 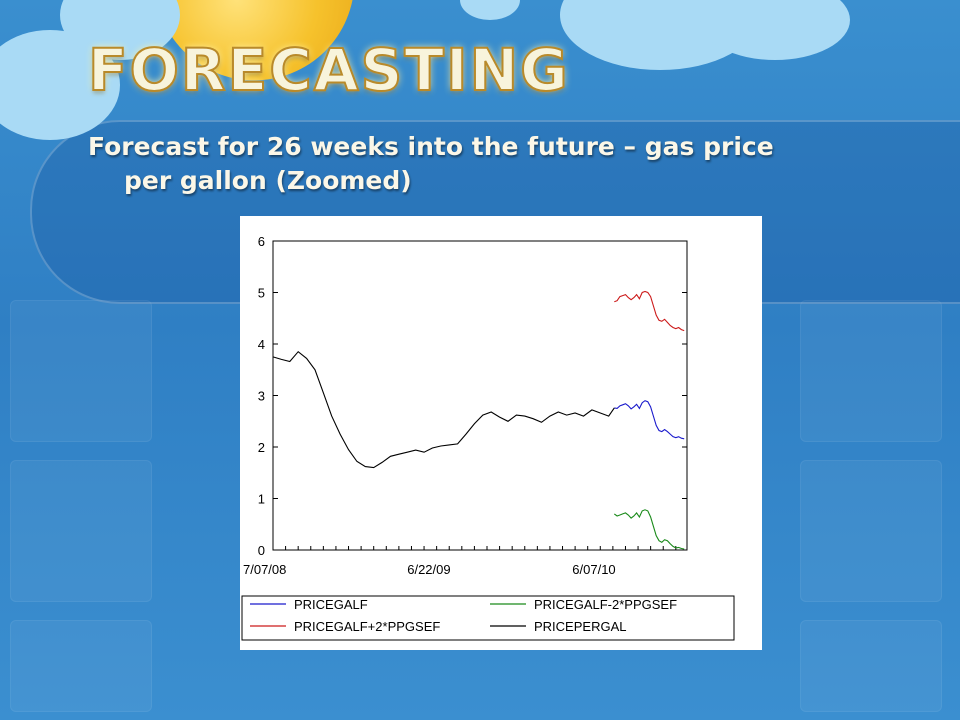 I want to click on x-tick-label: 6/07/10, so click(x=593, y=569).